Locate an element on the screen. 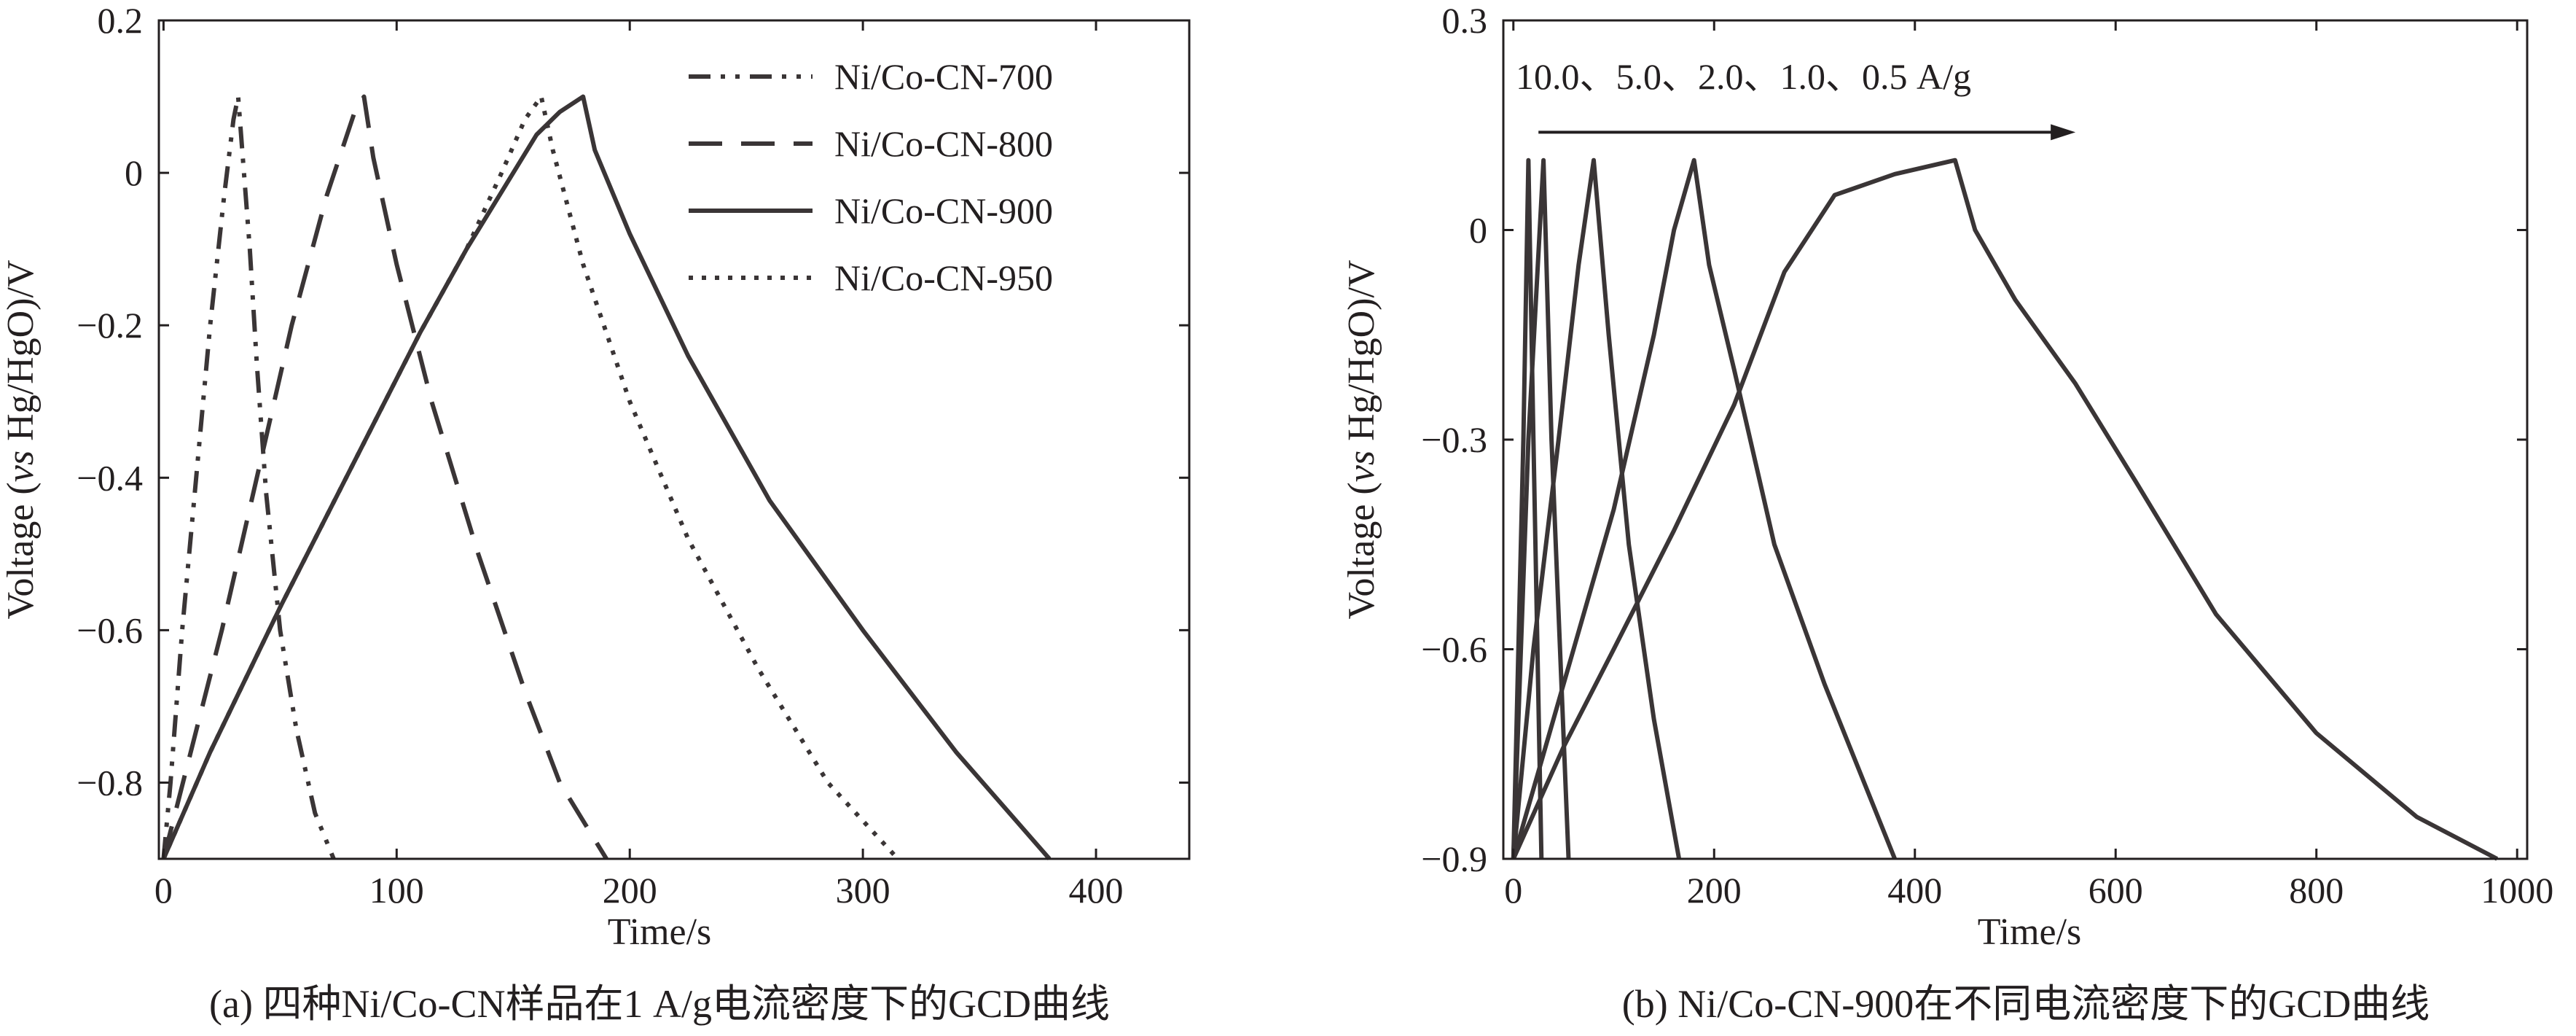 This screenshot has width=2576, height=1036. panel-a-x-tick-label: 0 is located at coordinates (163, 891).